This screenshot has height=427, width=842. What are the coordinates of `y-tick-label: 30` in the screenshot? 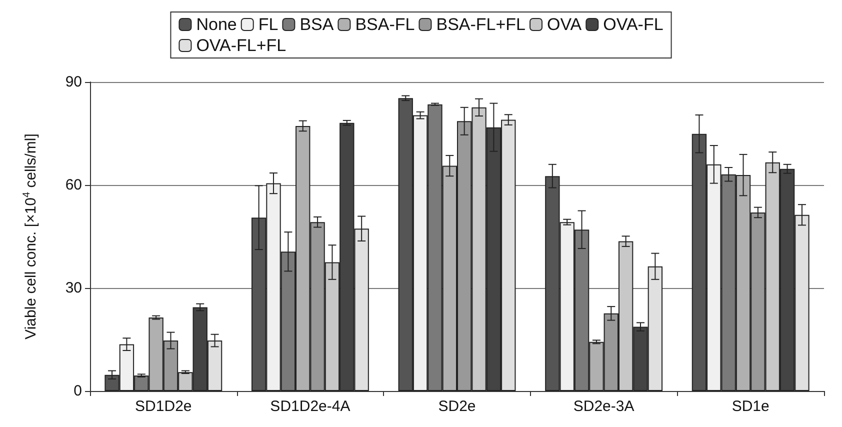 It's located at (73, 288).